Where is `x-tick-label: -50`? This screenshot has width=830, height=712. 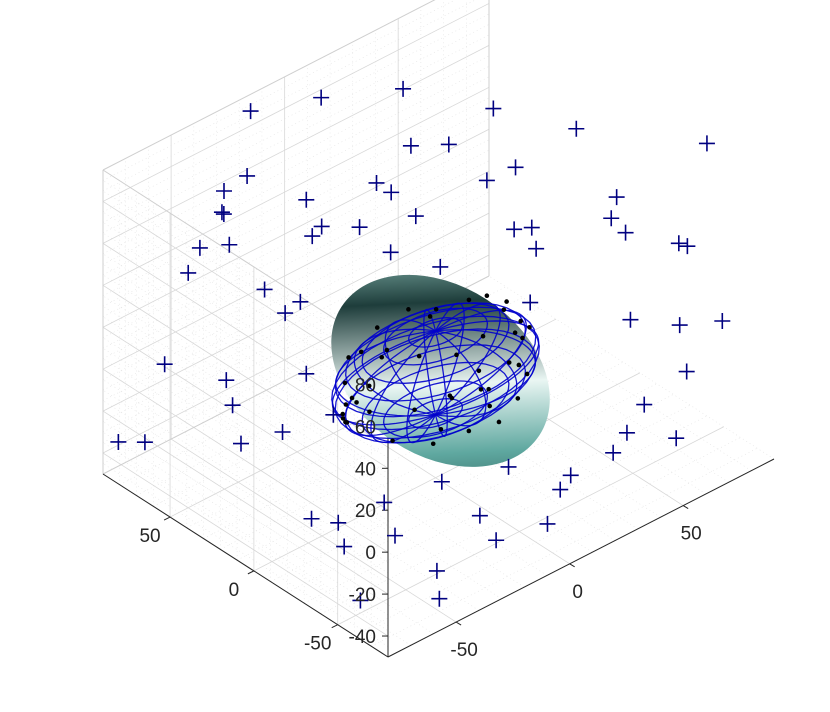
x-tick-label: -50 is located at coordinates (463, 650).